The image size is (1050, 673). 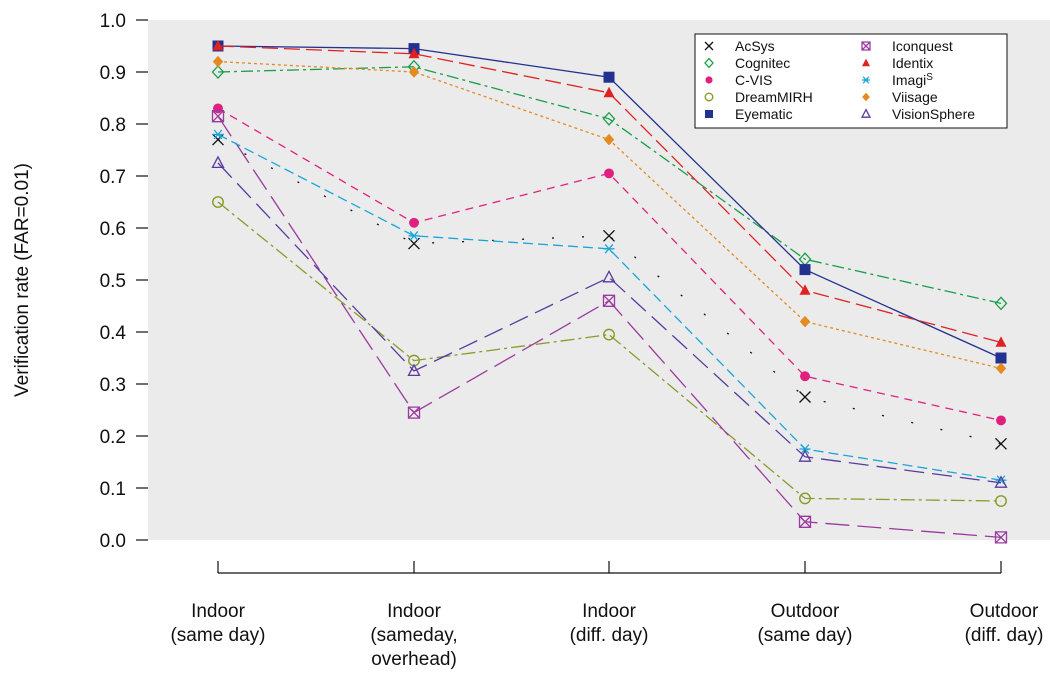 What do you see at coordinates (933, 114) in the screenshot?
I see `legend-label-visionsphere: VisionSphere` at bounding box center [933, 114].